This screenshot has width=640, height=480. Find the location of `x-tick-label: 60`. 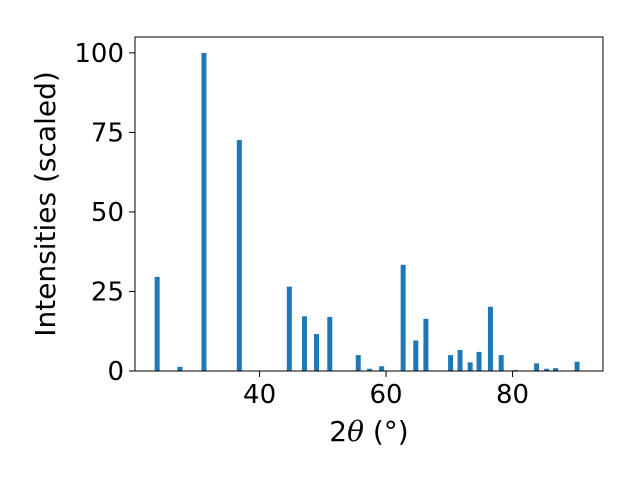

x-tick-label: 60 is located at coordinates (386, 395).